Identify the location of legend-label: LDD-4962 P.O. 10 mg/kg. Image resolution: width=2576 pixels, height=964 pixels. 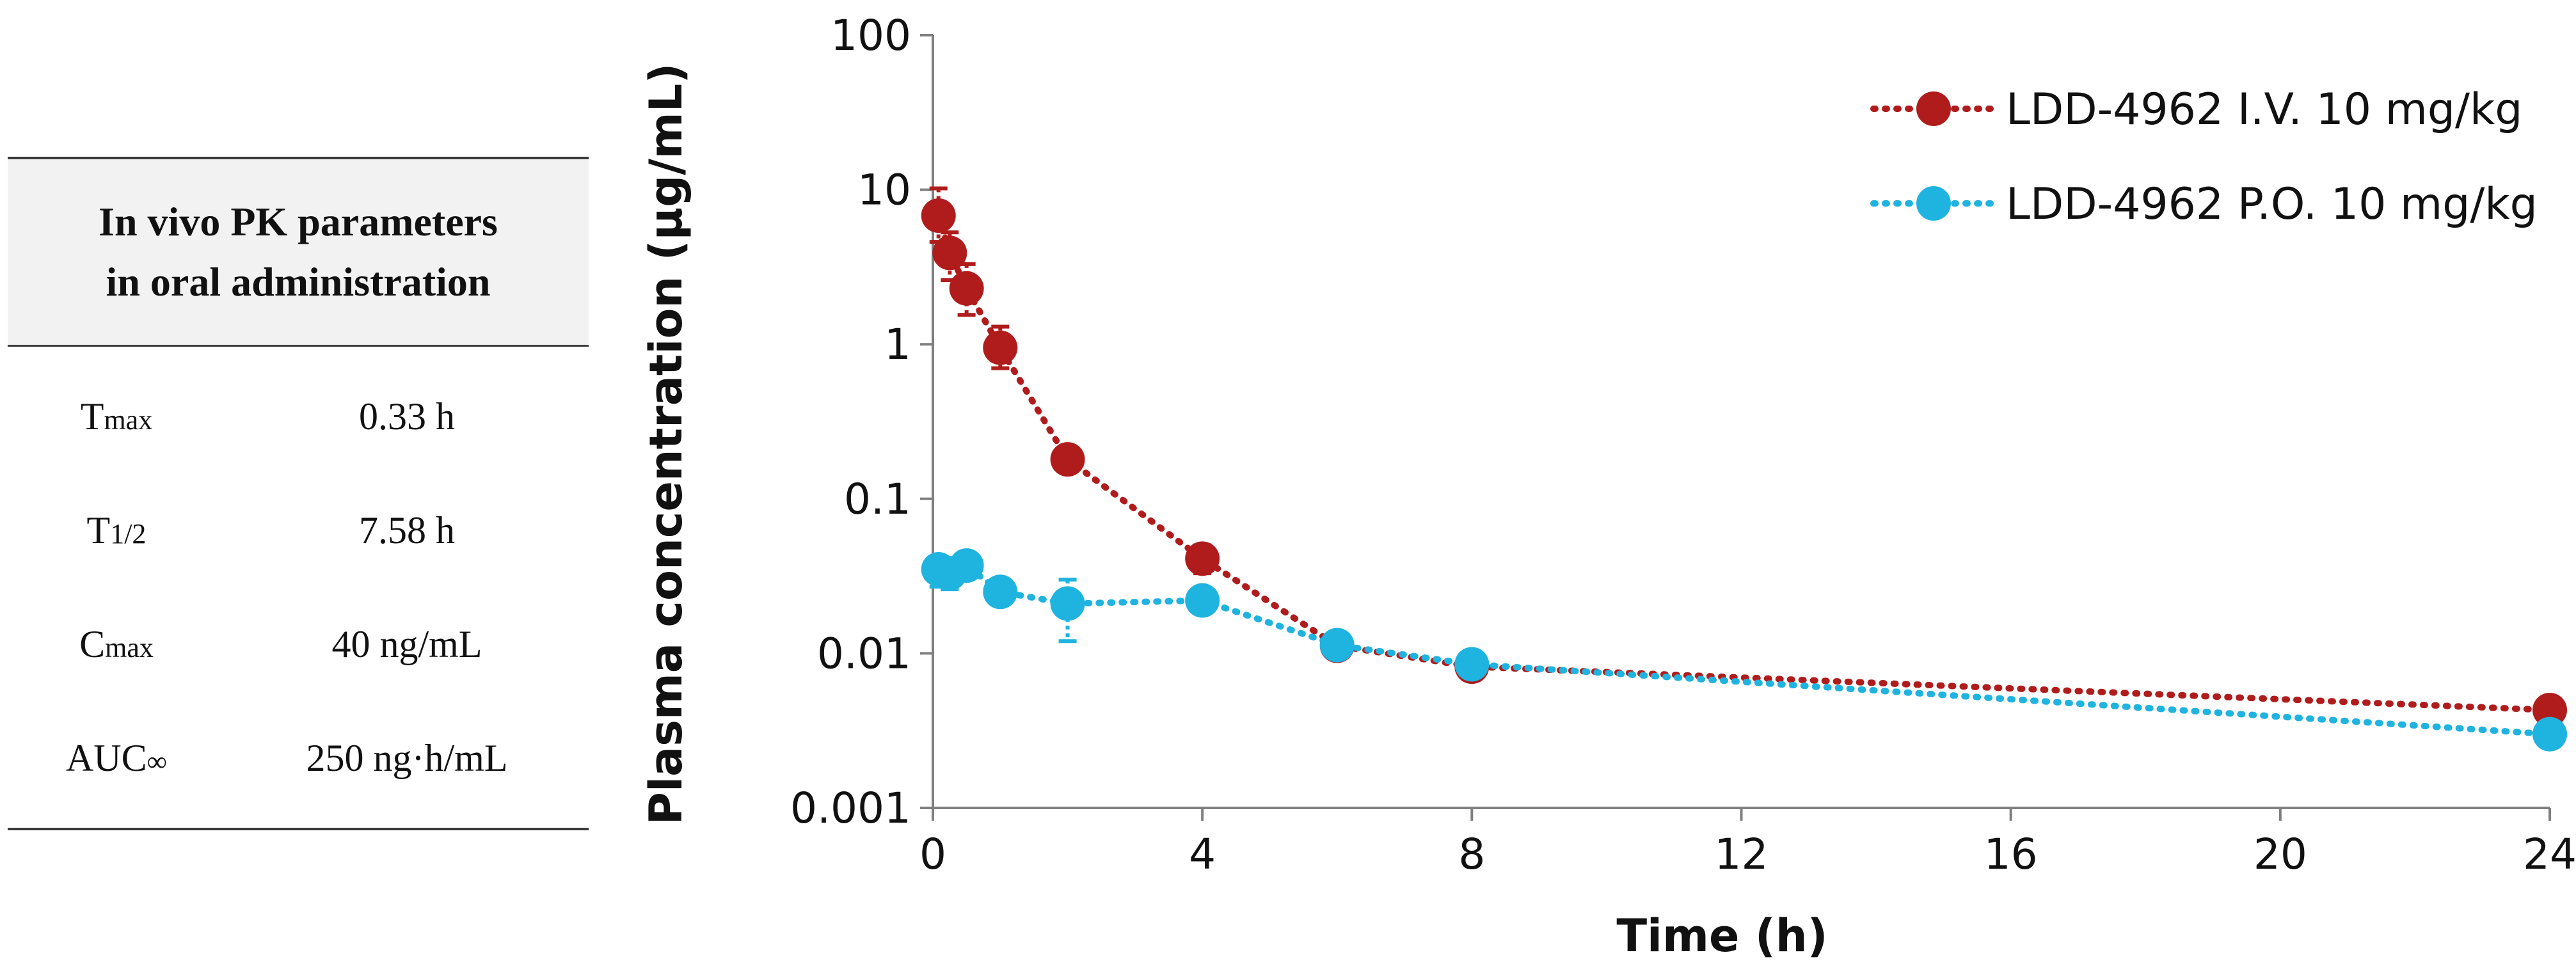
(2272, 204).